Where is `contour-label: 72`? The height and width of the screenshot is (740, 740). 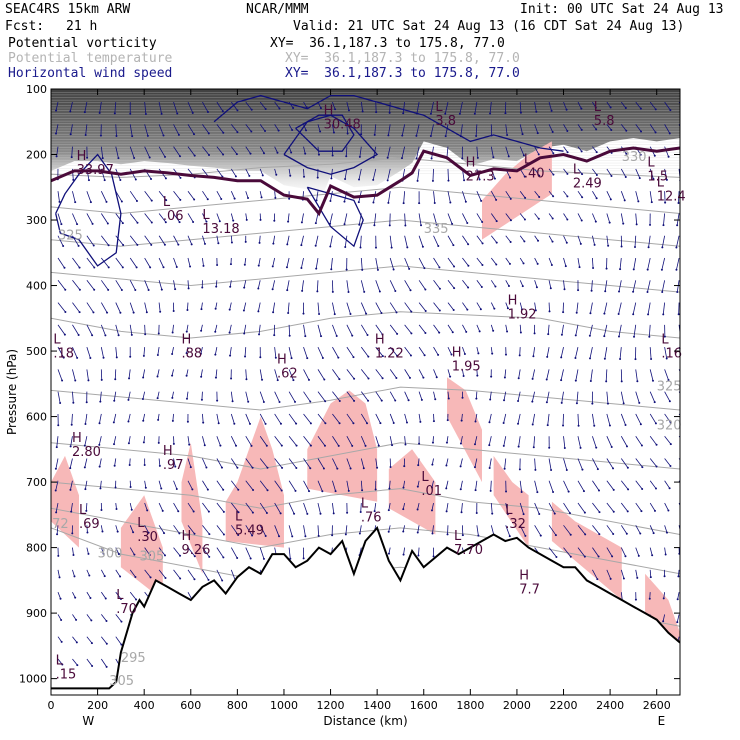 contour-label: 72 is located at coordinates (60, 524).